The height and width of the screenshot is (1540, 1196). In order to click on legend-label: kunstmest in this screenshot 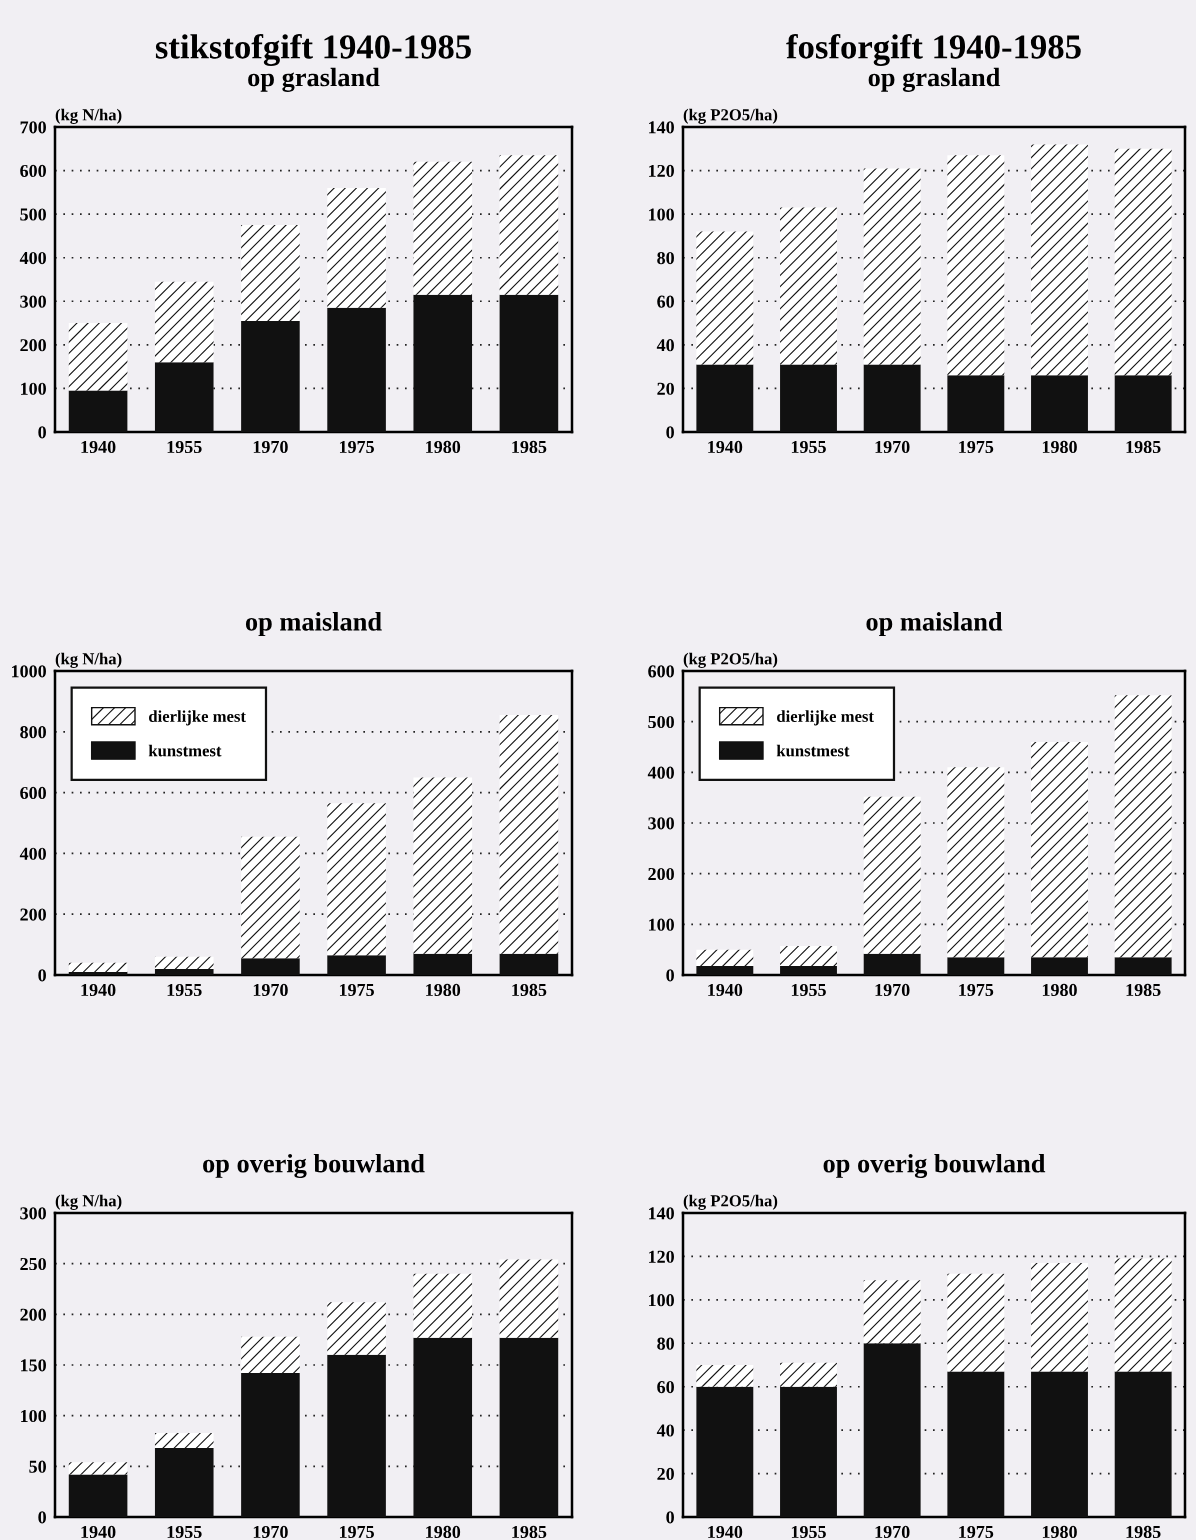, I will do `click(185, 750)`.